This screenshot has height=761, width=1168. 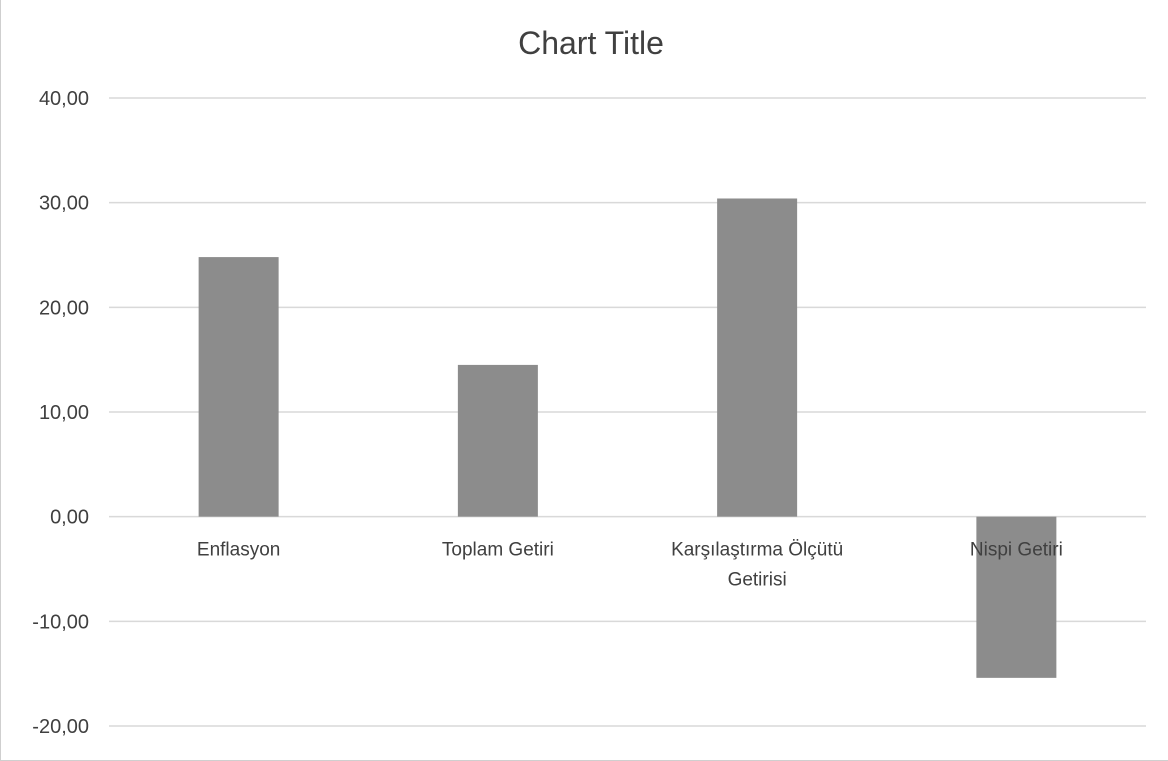 I want to click on category-label: Karşılaştırma Ölçütü Getirisi, so click(x=757, y=565).